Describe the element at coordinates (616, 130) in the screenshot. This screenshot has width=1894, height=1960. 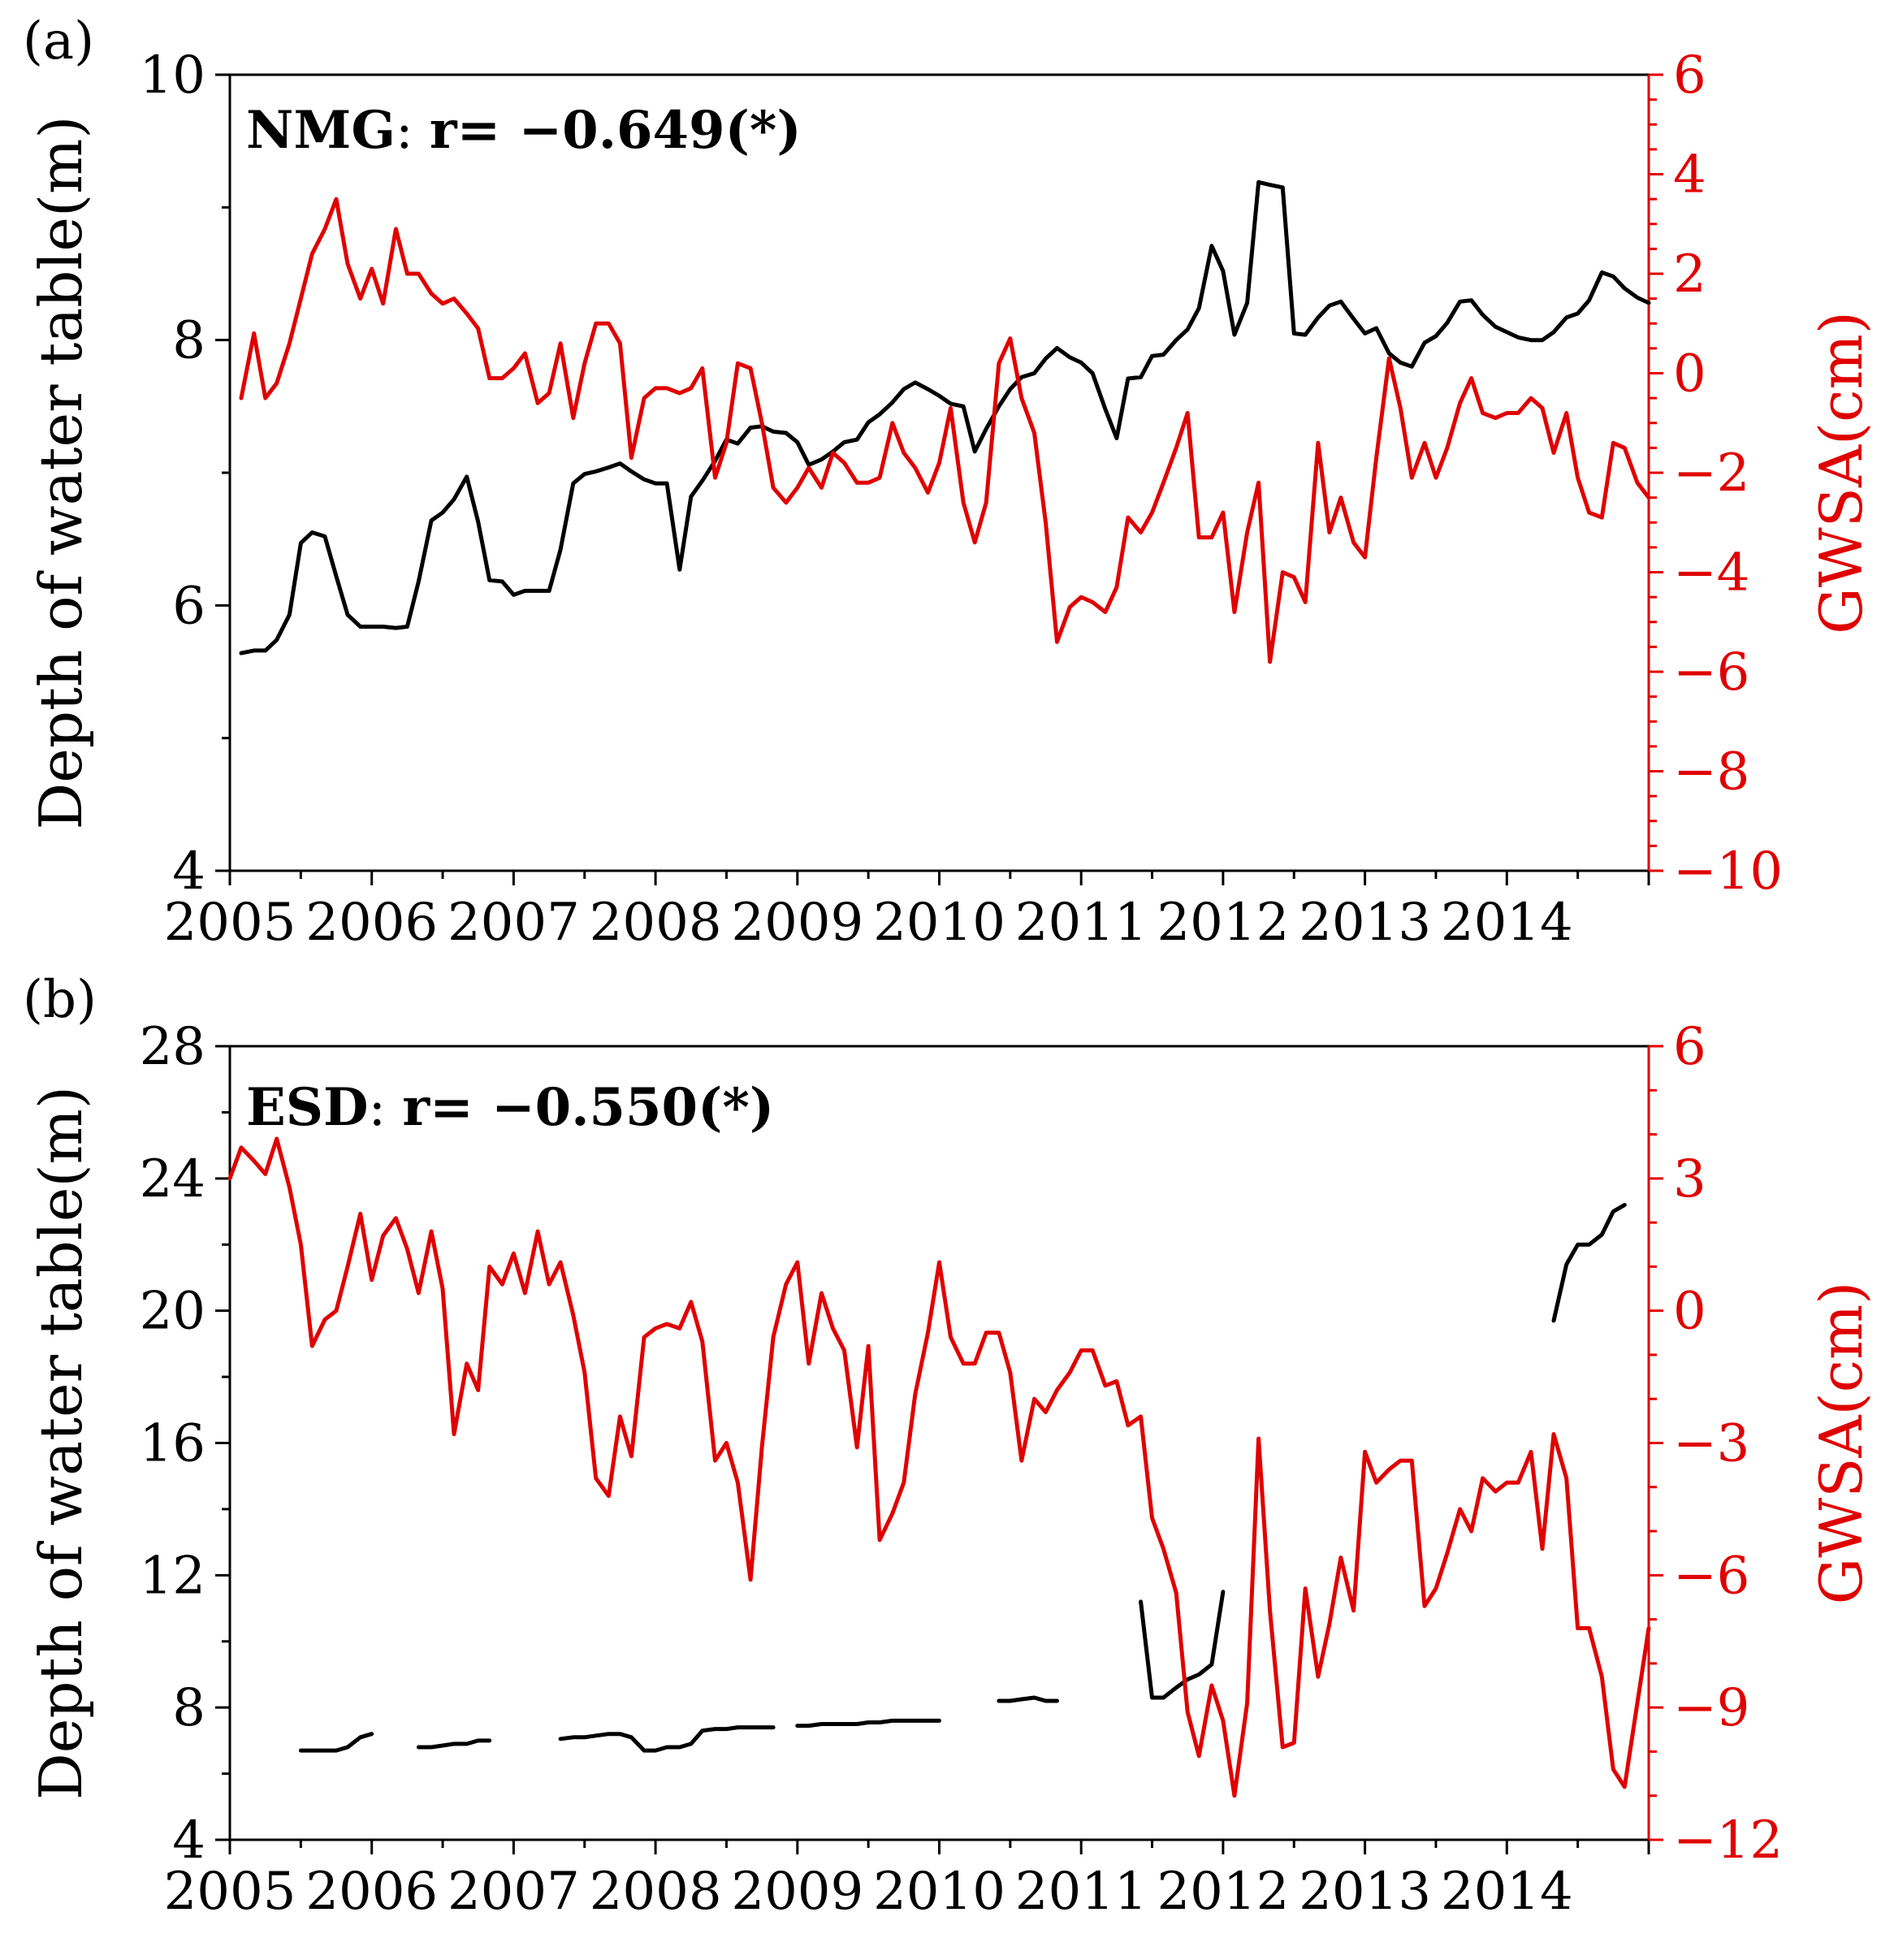
I see `annotation-stat: r= −0.649(*)` at that location.